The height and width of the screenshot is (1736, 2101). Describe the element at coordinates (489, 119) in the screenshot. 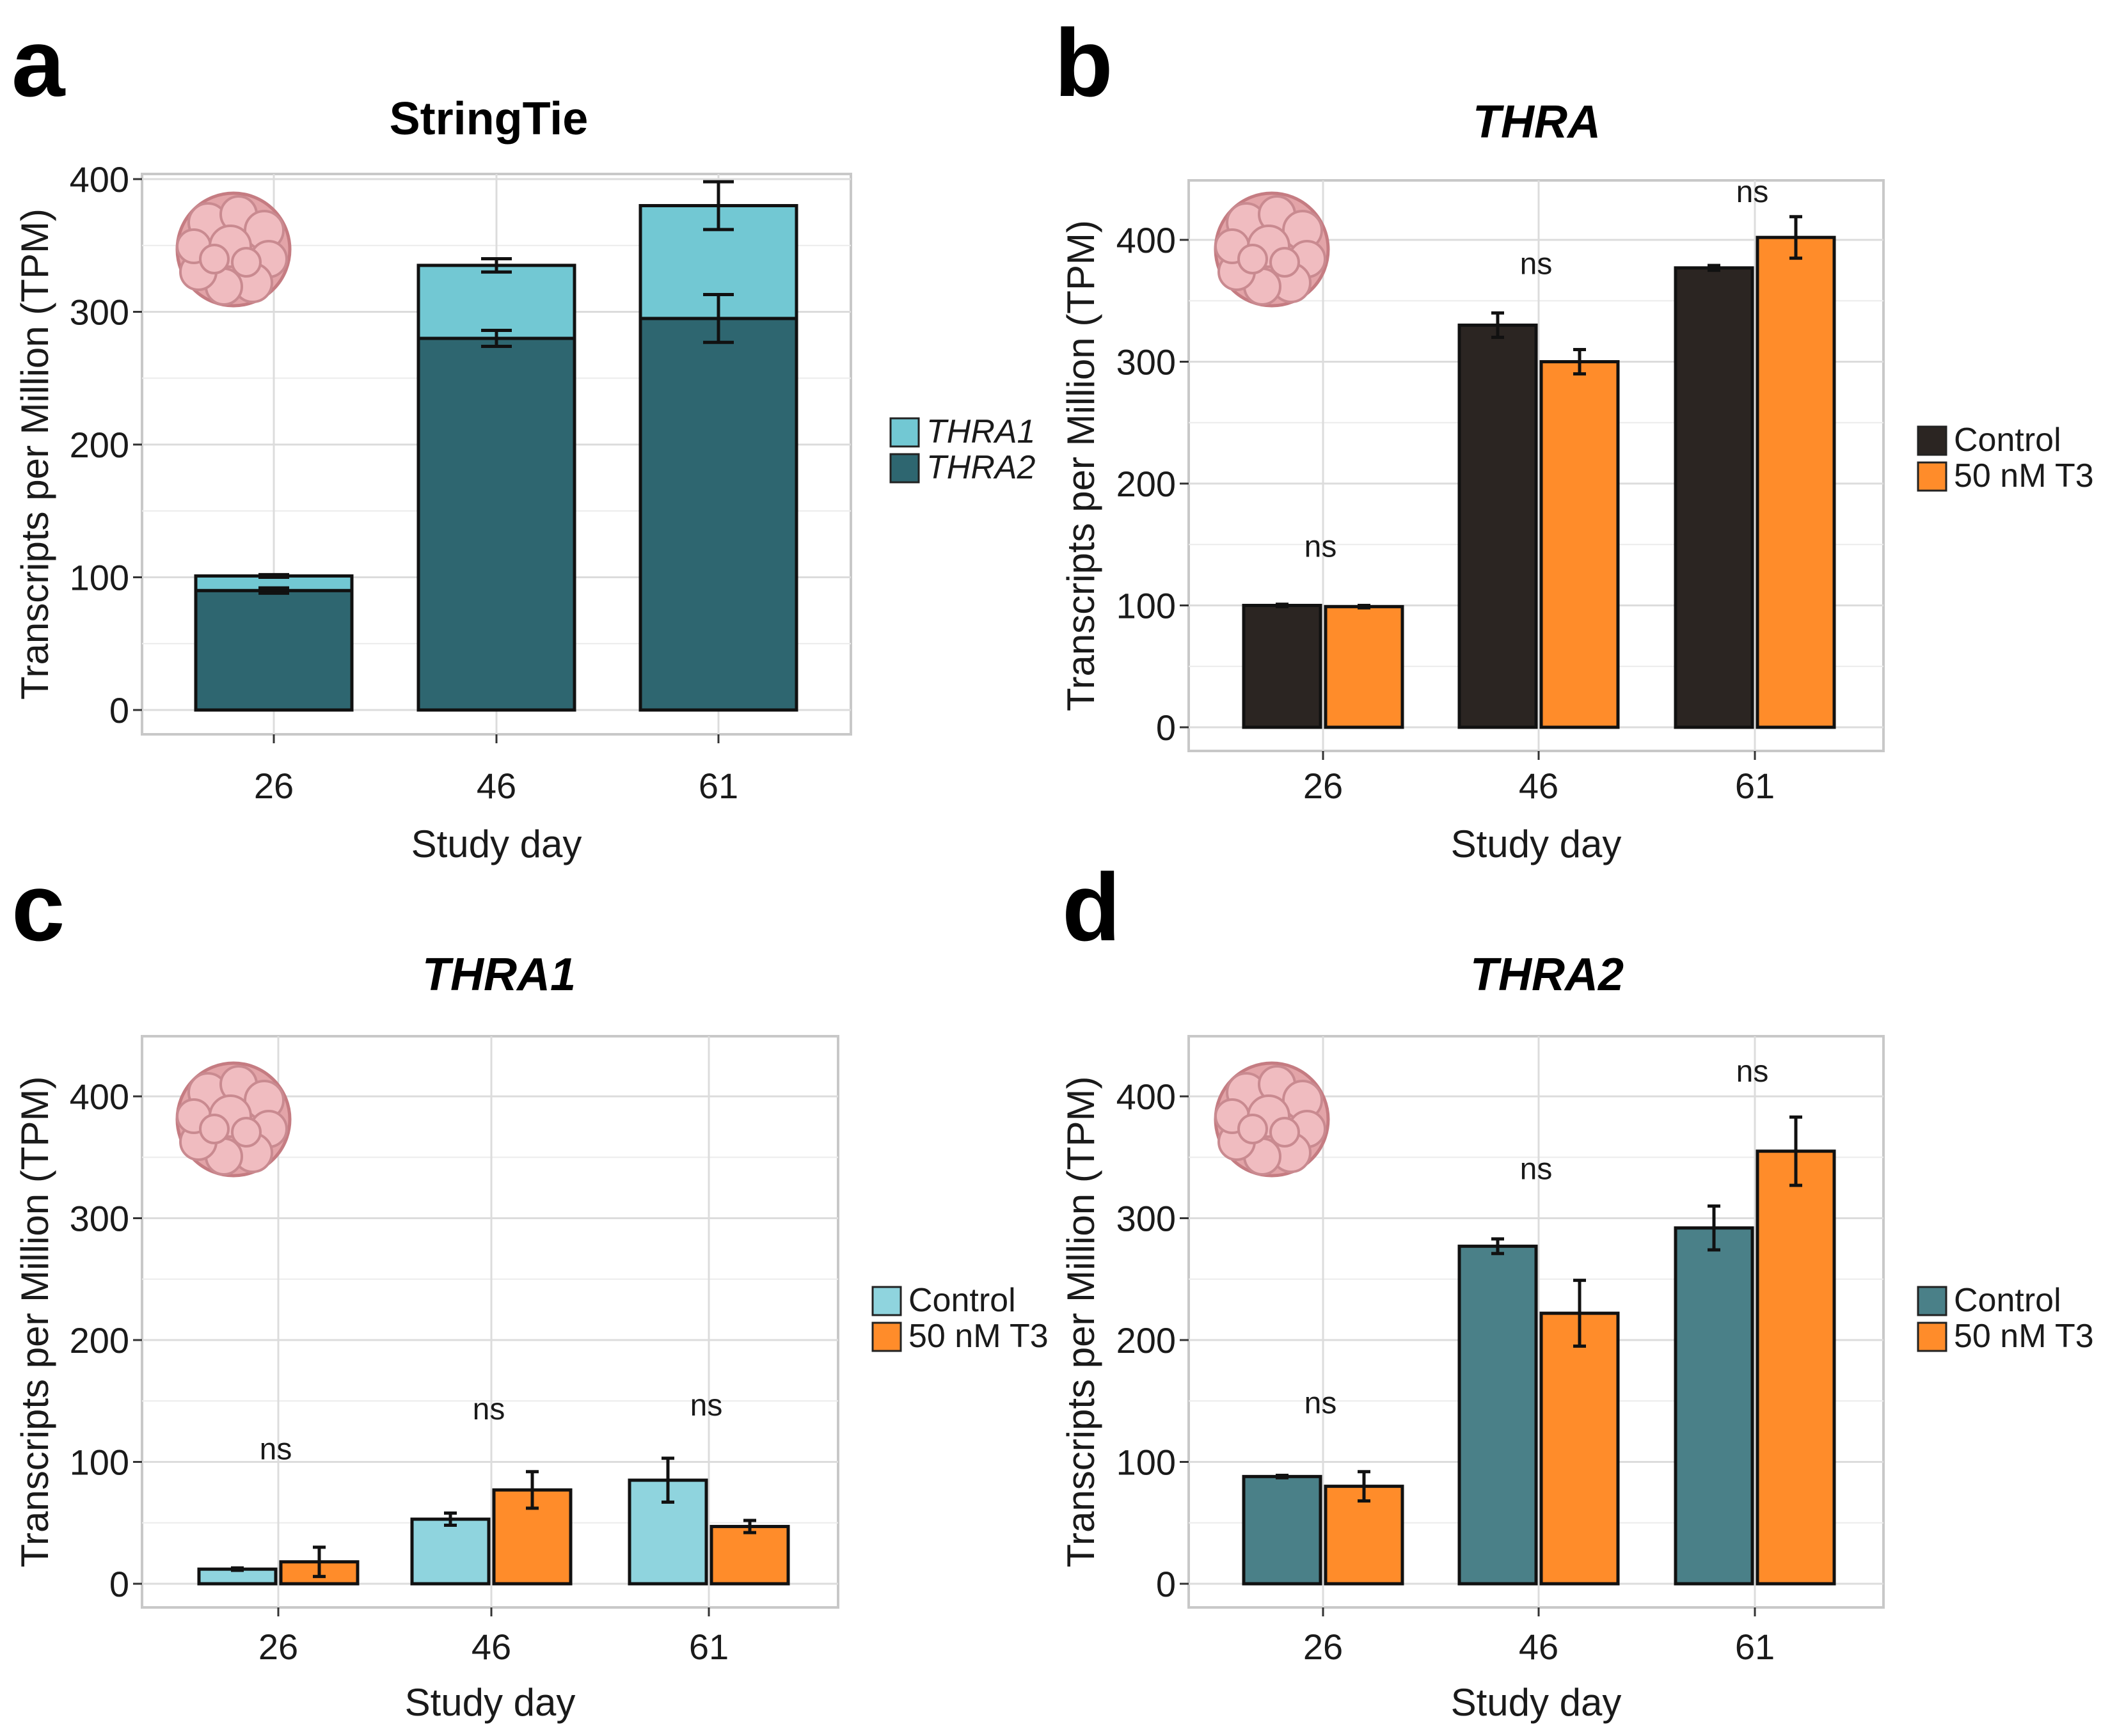

I see `chart-title: StringTie` at that location.